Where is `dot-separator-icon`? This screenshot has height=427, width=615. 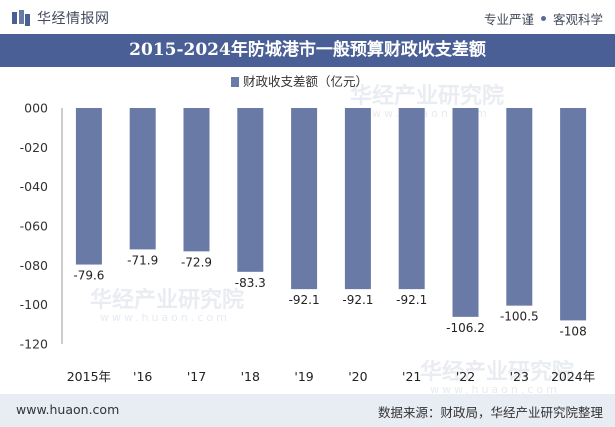 dot-separator-icon is located at coordinates (543, 18).